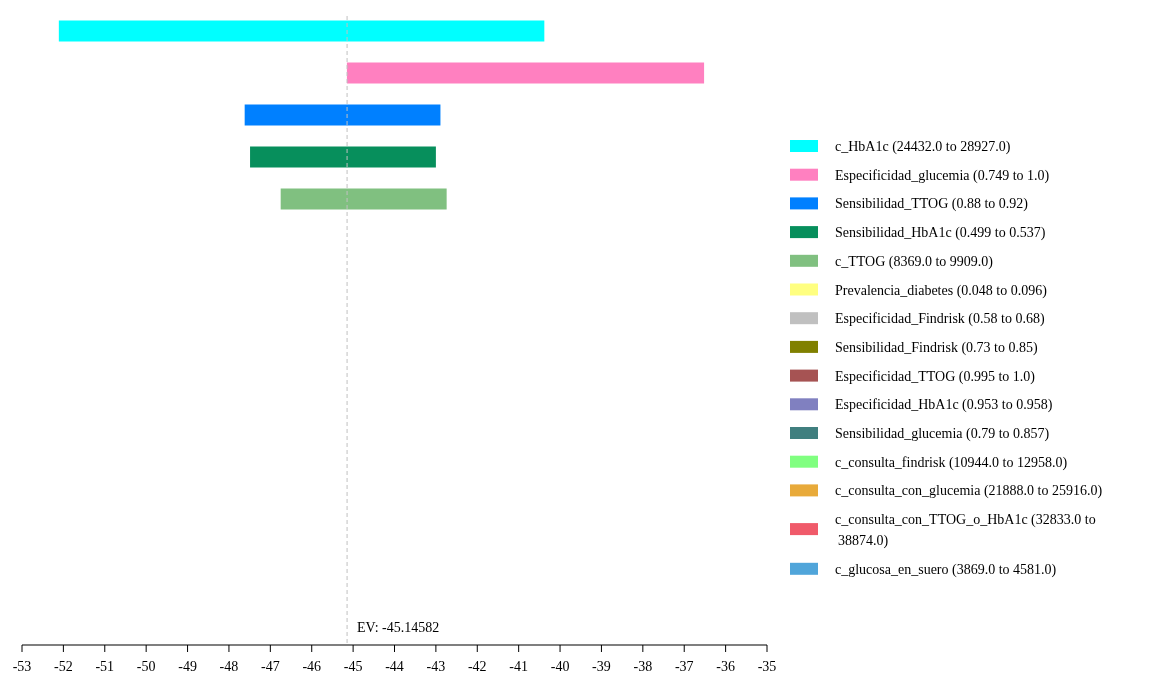  Describe the element at coordinates (923, 147) in the screenshot. I see `legend-label: c_HbA1c (24432.0 to 28927.0)` at that location.